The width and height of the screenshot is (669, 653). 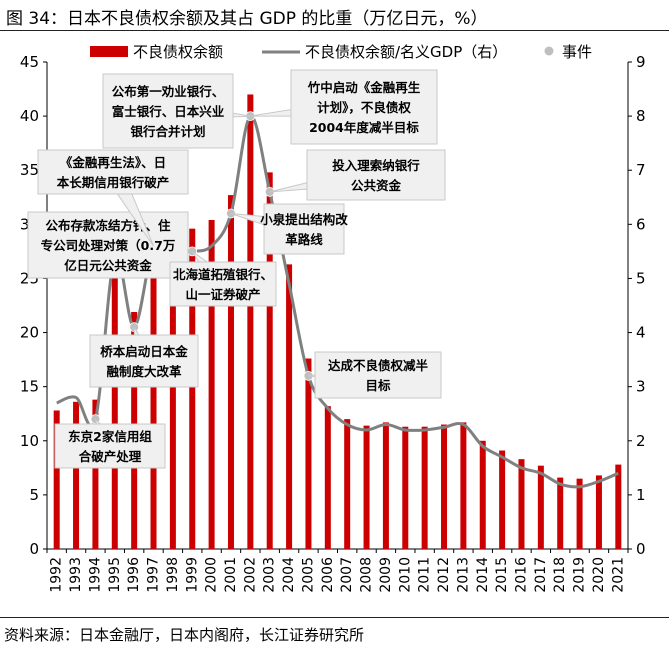 I want to click on callout-line: 公布第一劝业银行、, so click(x=168, y=91).